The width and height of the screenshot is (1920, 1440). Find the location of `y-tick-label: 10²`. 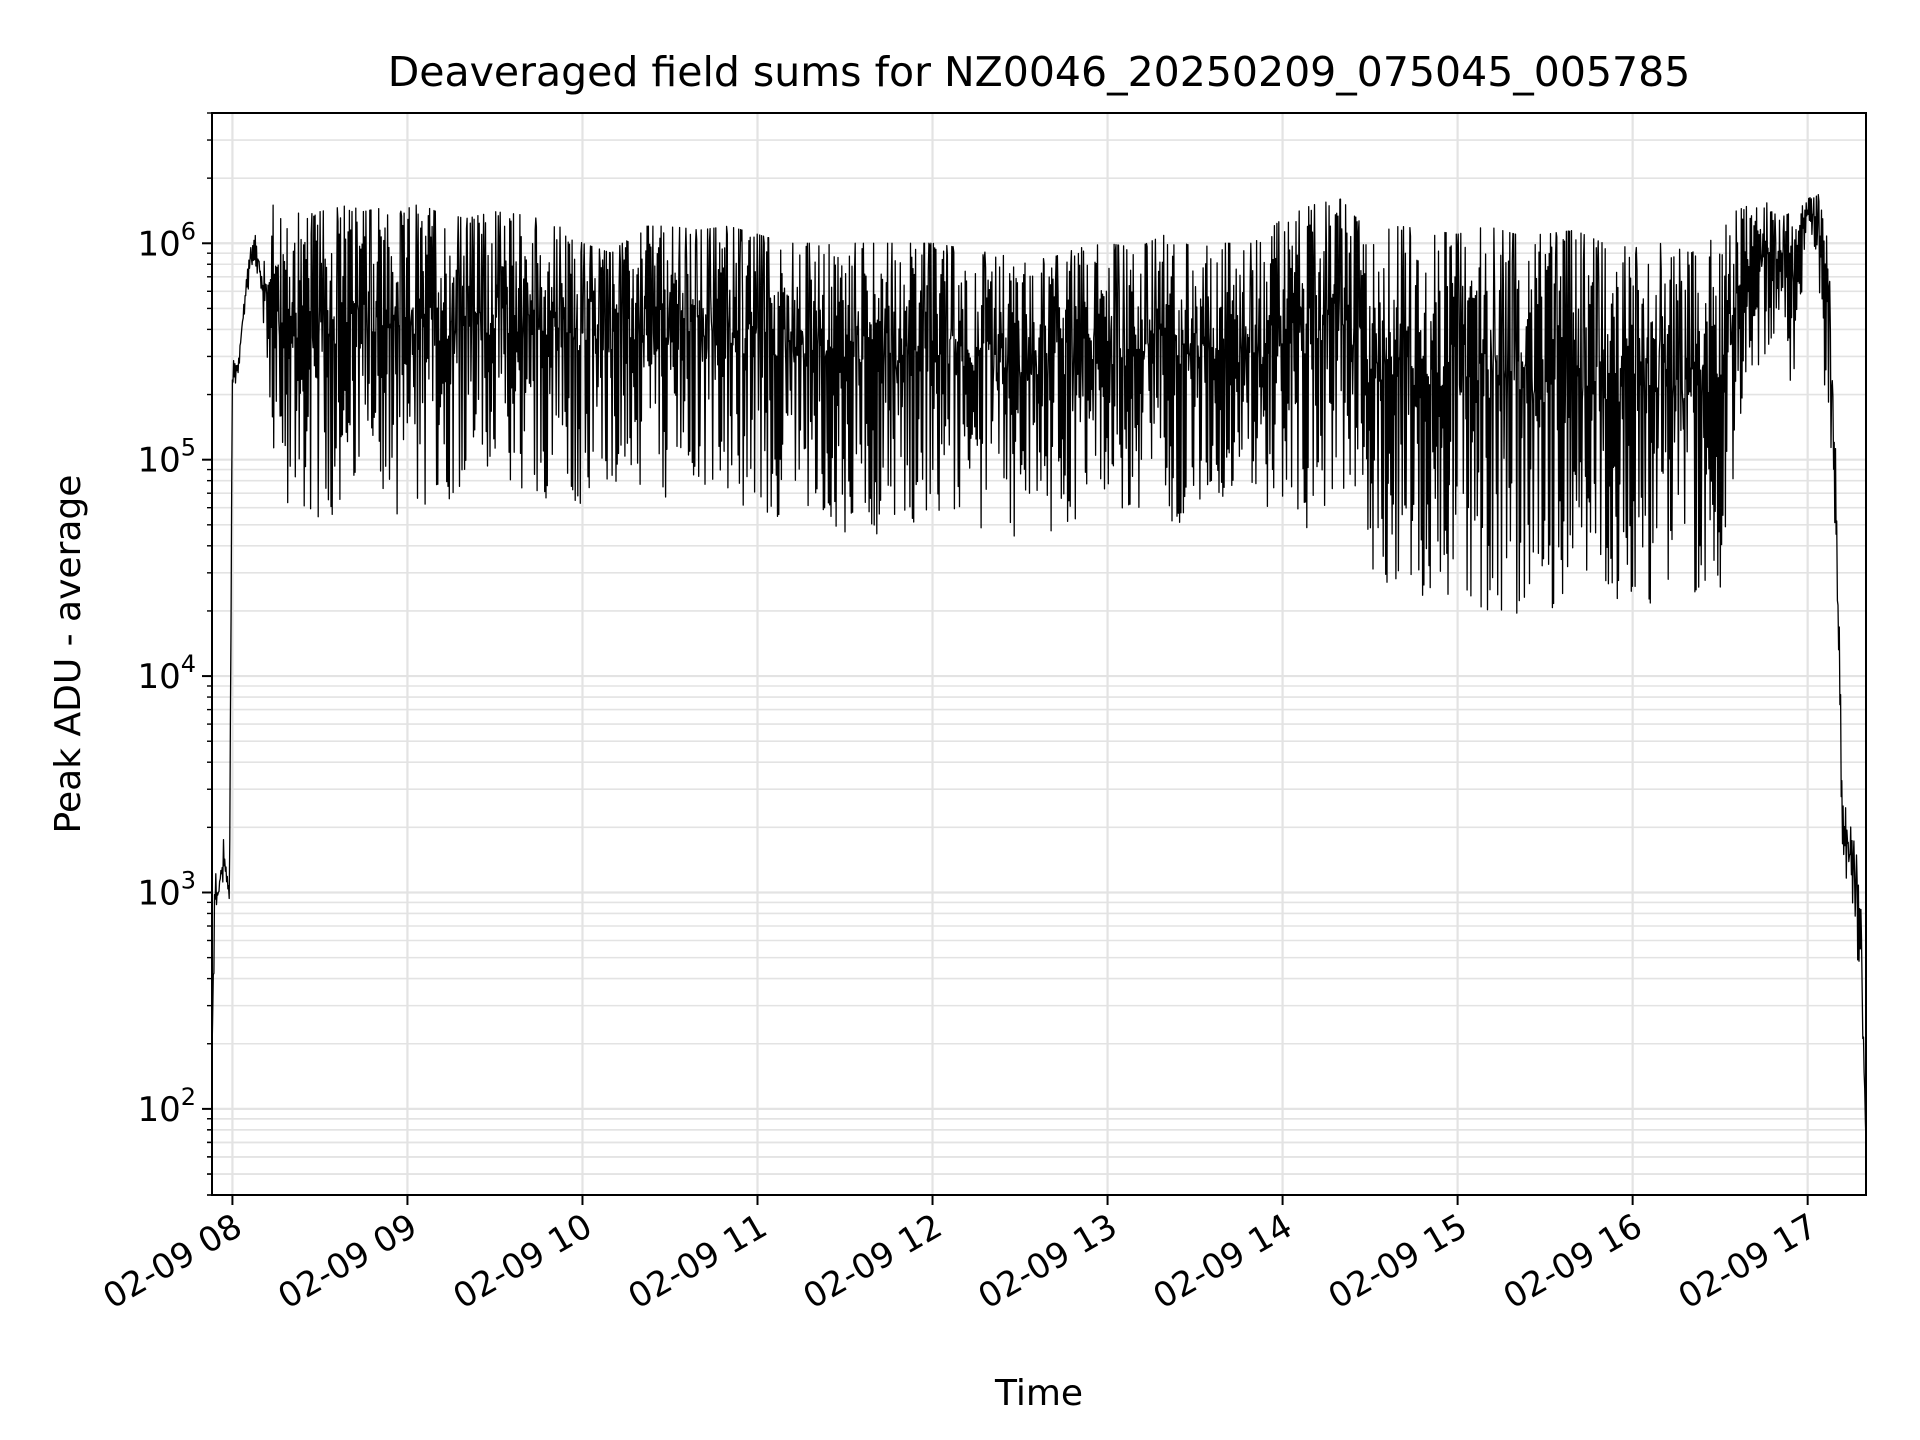

y-tick-label: 10² is located at coordinates (166, 1106).